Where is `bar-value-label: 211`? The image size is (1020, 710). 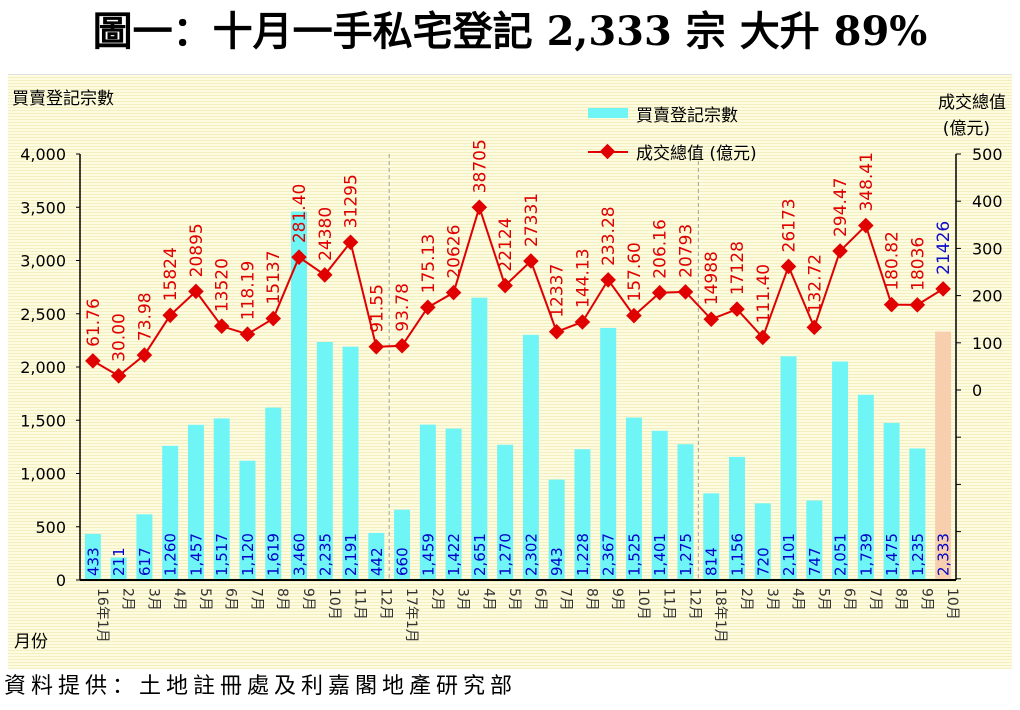 bar-value-label: 211 is located at coordinates (119, 561).